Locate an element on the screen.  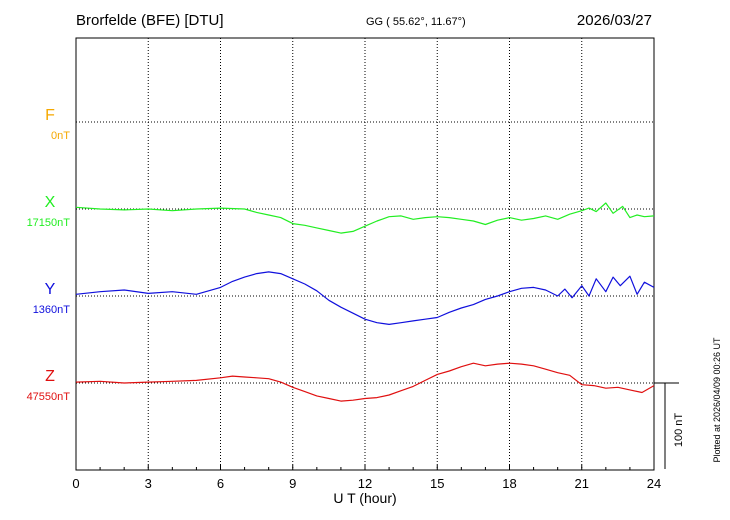
series-baseline-z: 47550nT is located at coordinates (49, 397).